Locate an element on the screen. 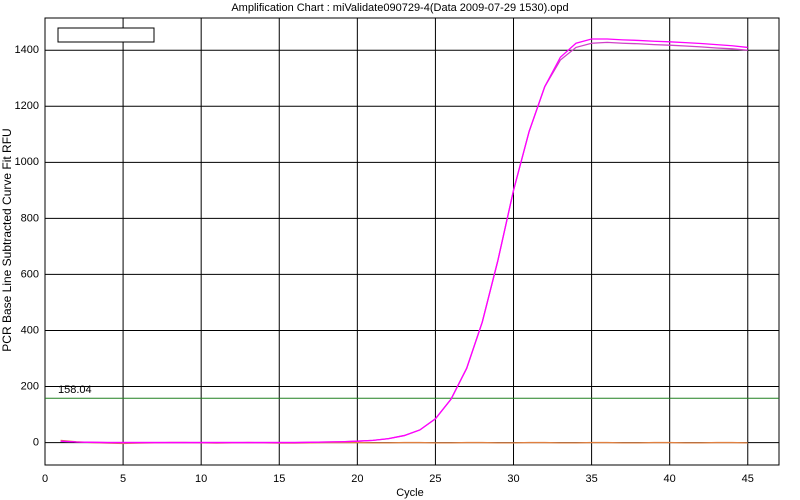 This screenshot has height=500, width=800. x-tick-label: 30 is located at coordinates (513, 479).